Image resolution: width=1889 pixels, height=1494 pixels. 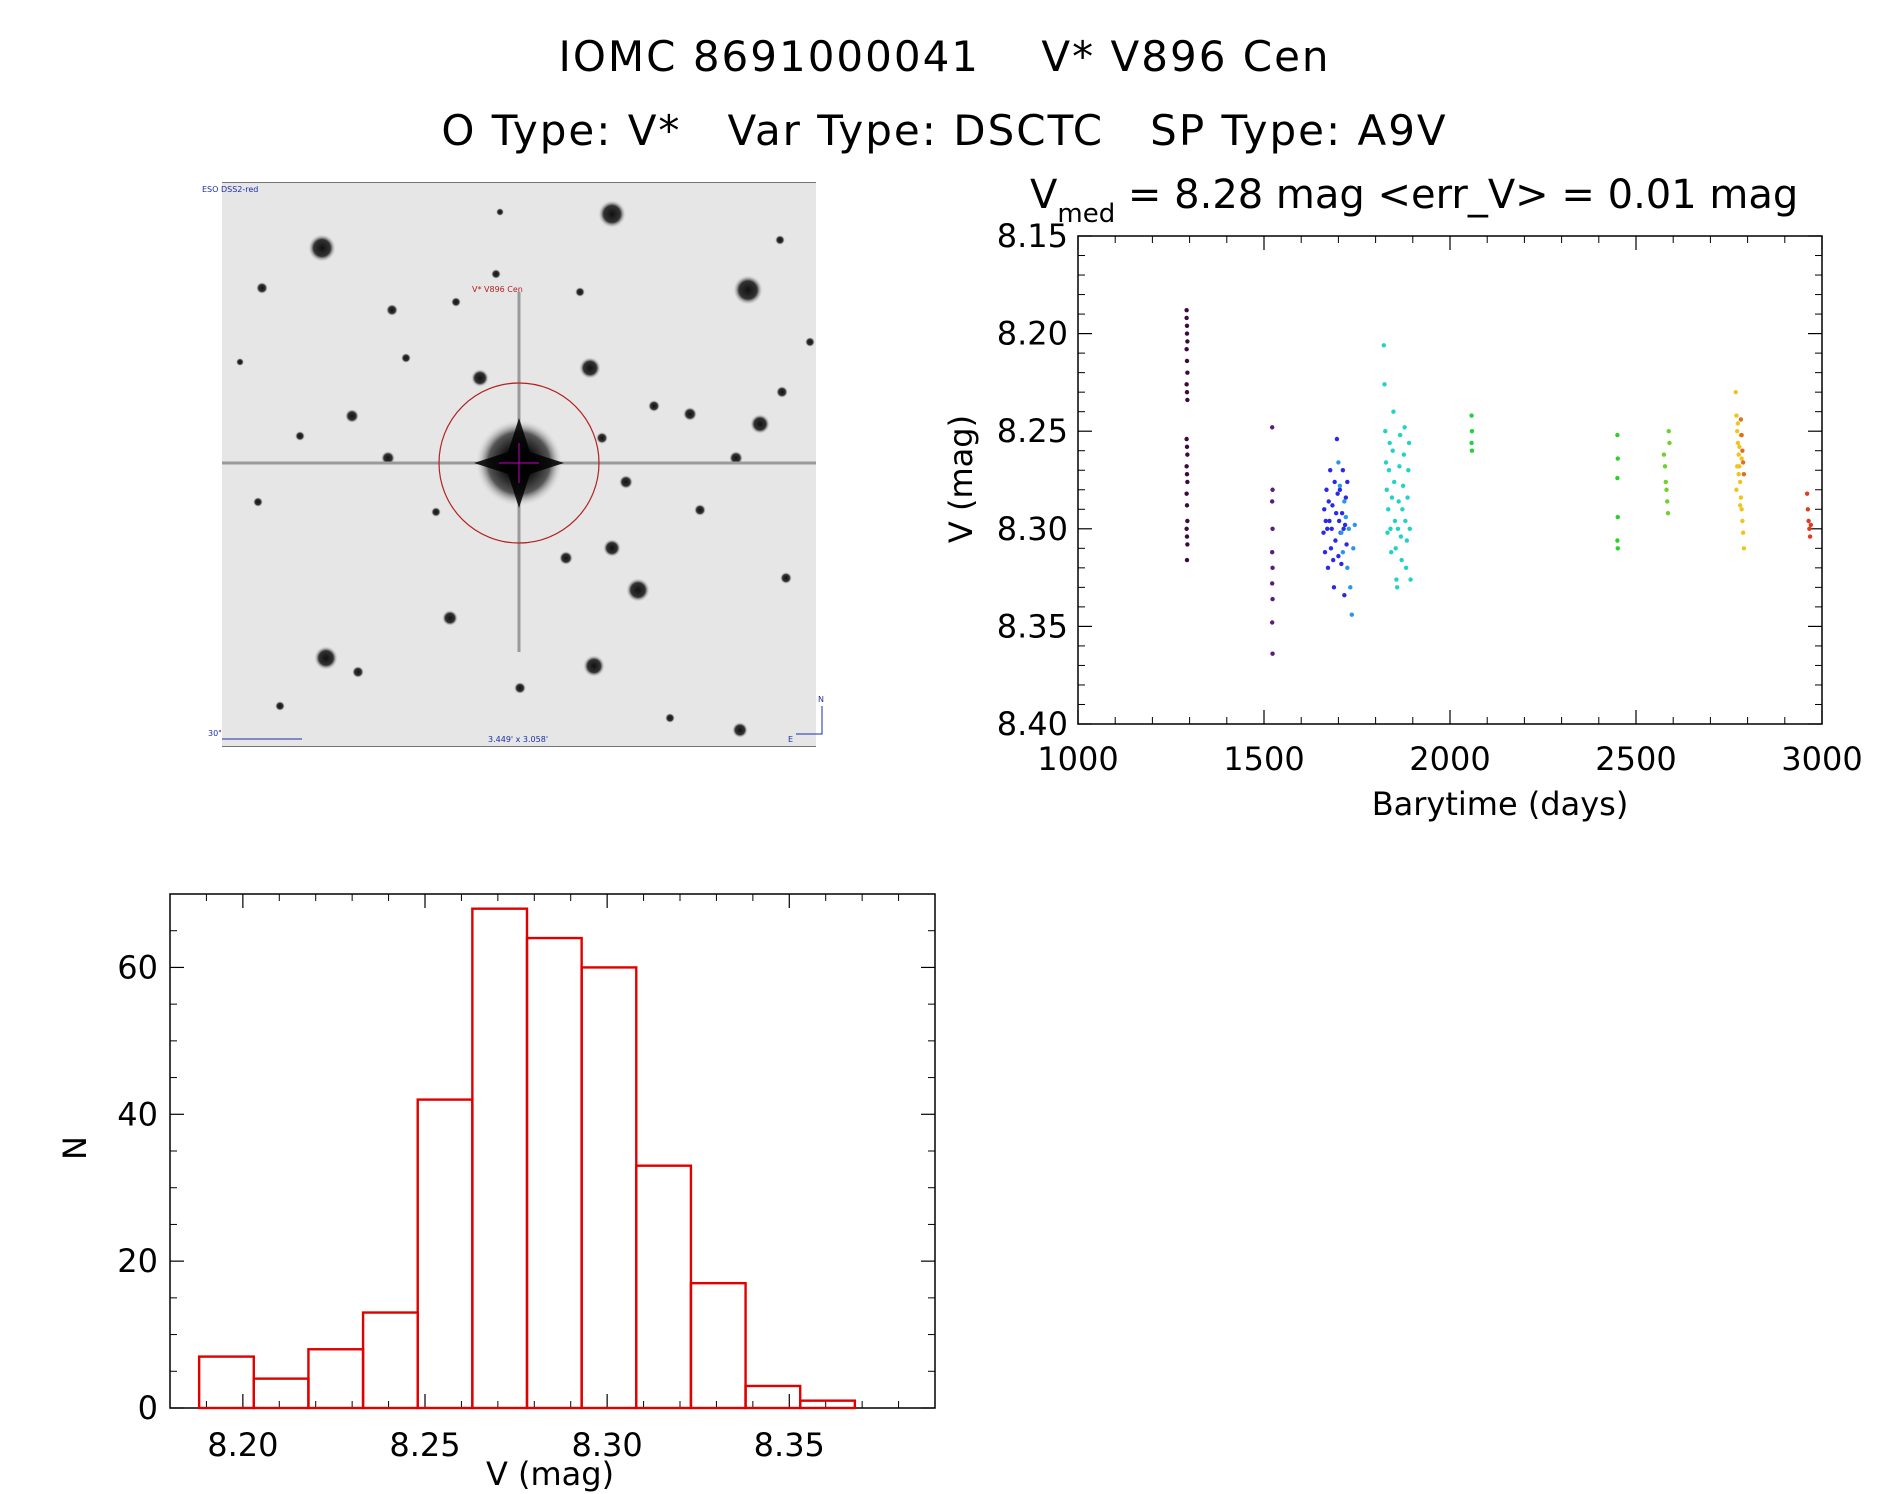 What do you see at coordinates (1456, 195) in the screenshot?
I see `lc-title-rest: = 8.28 mag <err_V> = 0.01 mag` at bounding box center [1456, 195].